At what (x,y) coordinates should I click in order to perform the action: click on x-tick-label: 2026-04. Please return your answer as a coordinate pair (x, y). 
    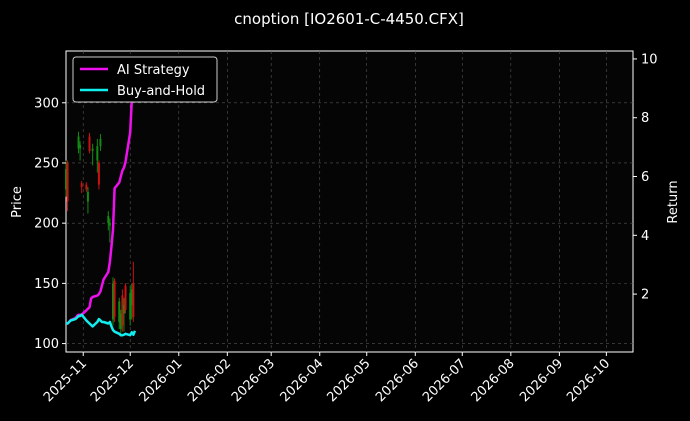
    Looking at the image, I should click on (302, 380).